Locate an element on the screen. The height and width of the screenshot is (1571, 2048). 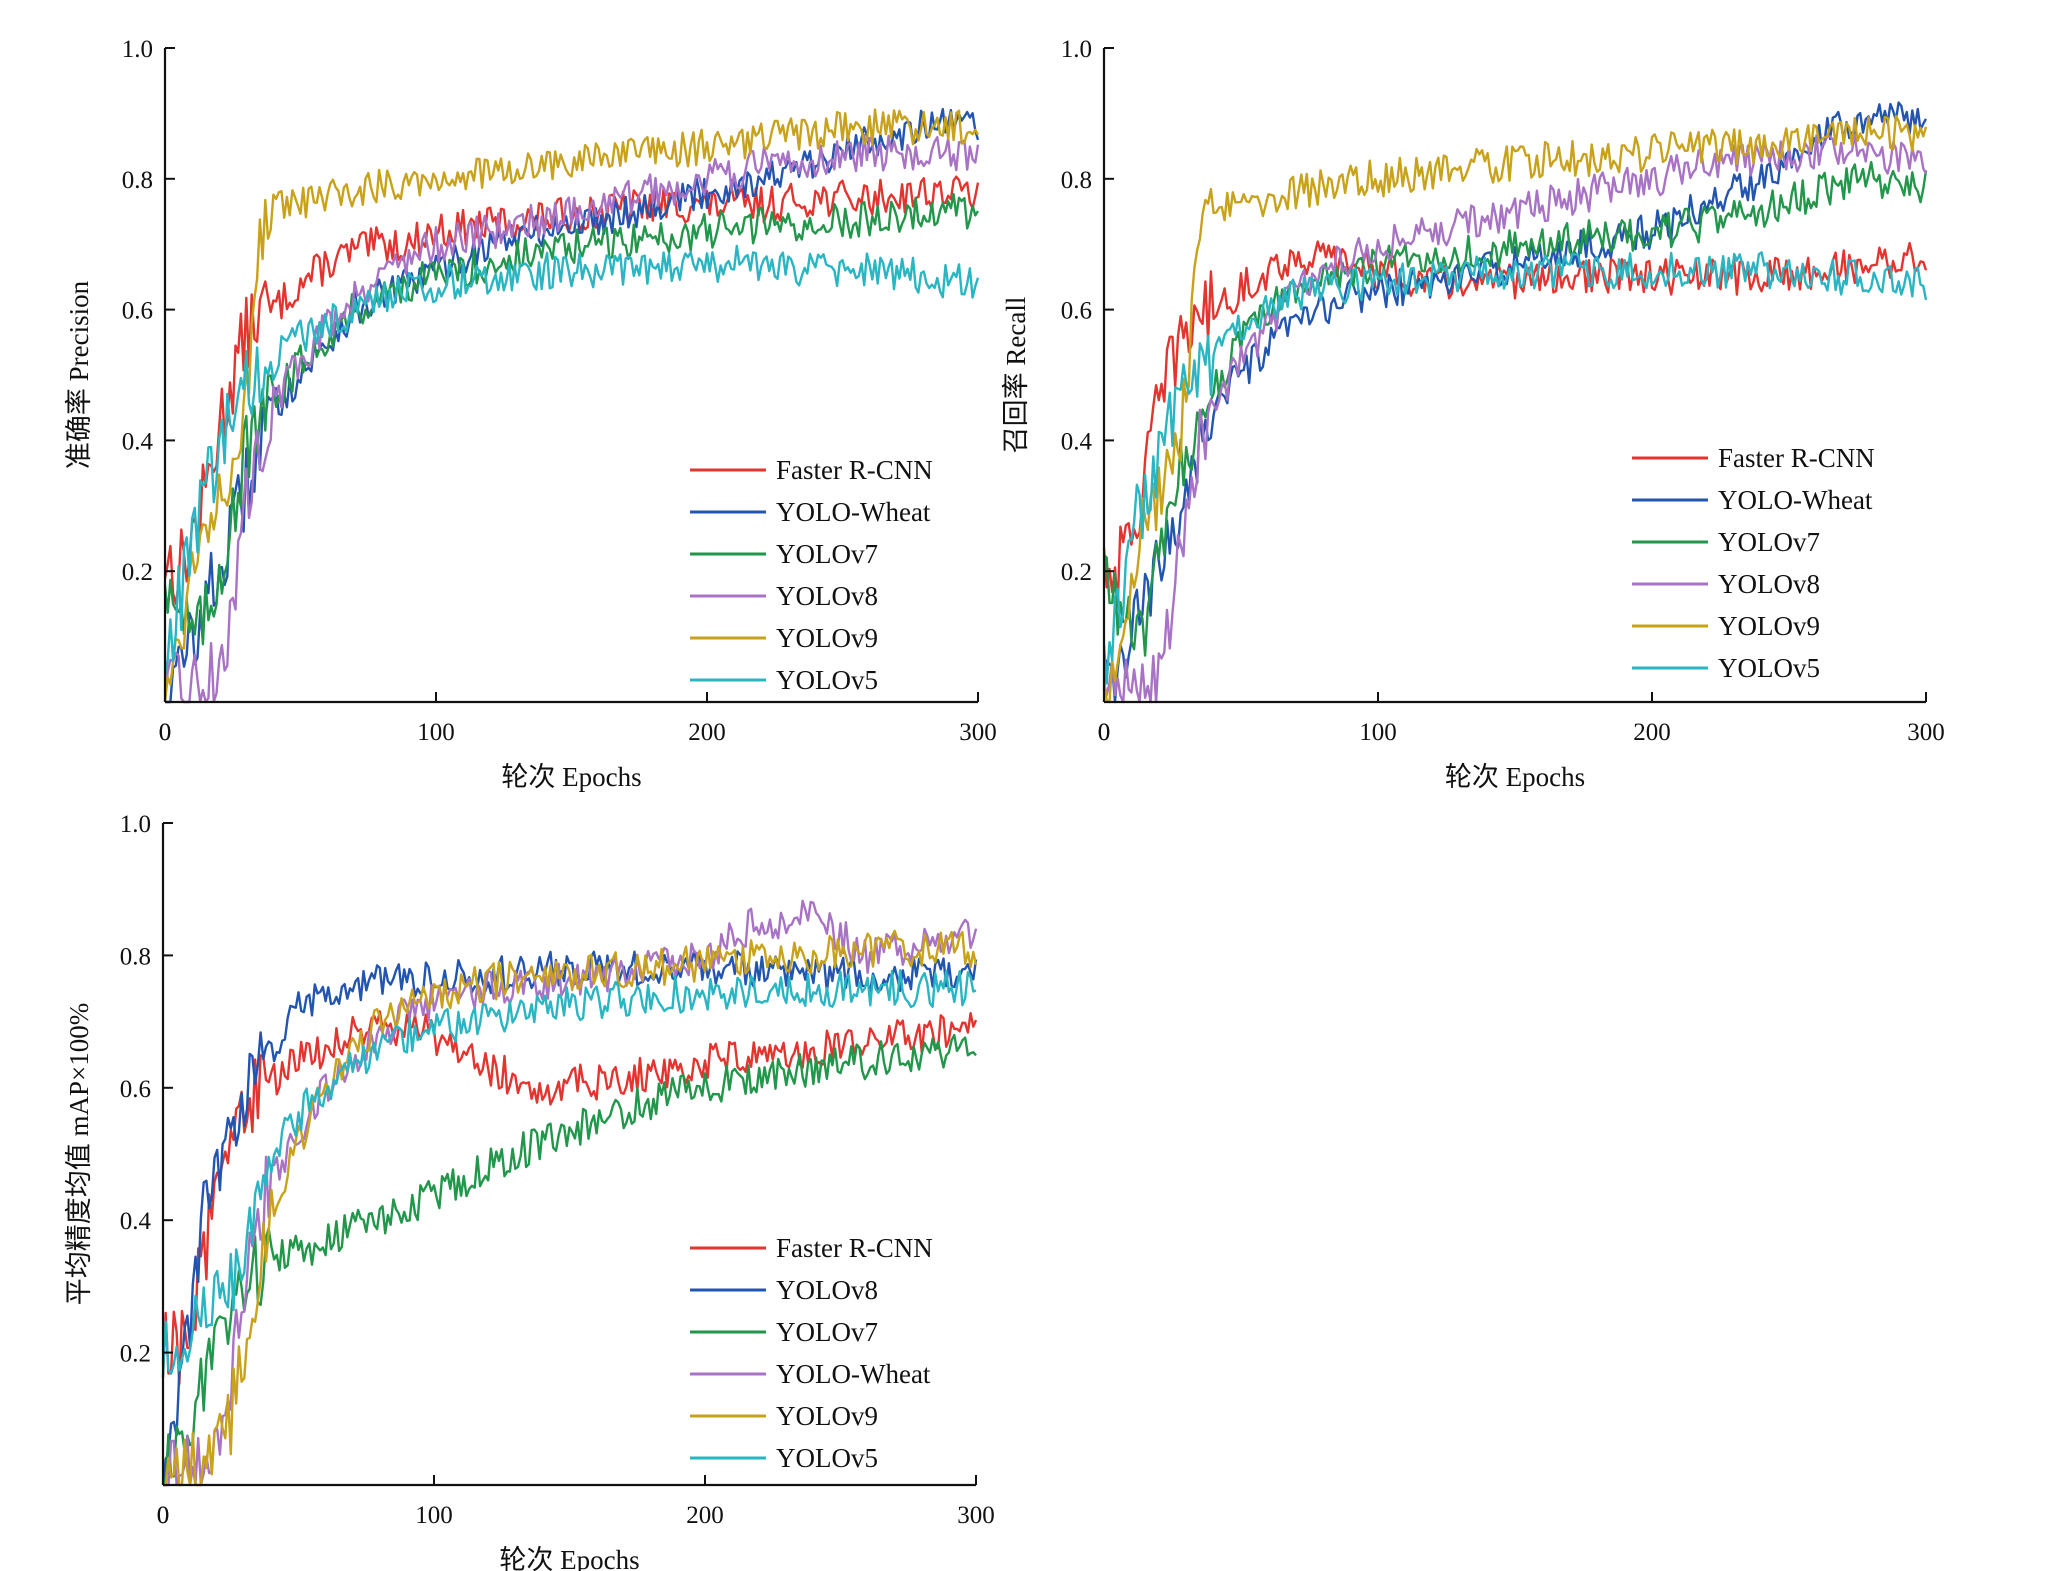
y-axis-label: 准确率 Precision is located at coordinates (79, 374).